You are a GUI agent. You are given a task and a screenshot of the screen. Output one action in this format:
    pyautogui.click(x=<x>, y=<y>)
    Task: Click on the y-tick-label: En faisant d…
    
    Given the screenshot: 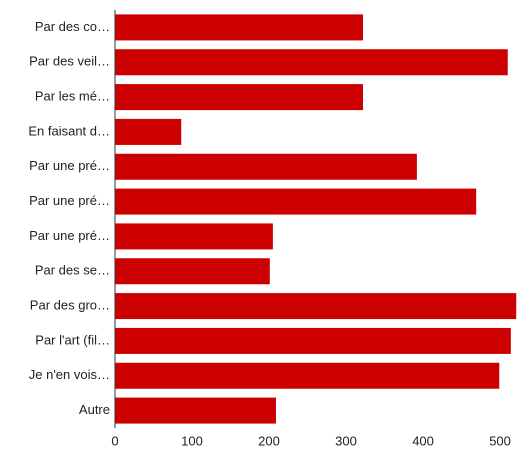 What is the action you would take?
    pyautogui.click(x=69, y=130)
    